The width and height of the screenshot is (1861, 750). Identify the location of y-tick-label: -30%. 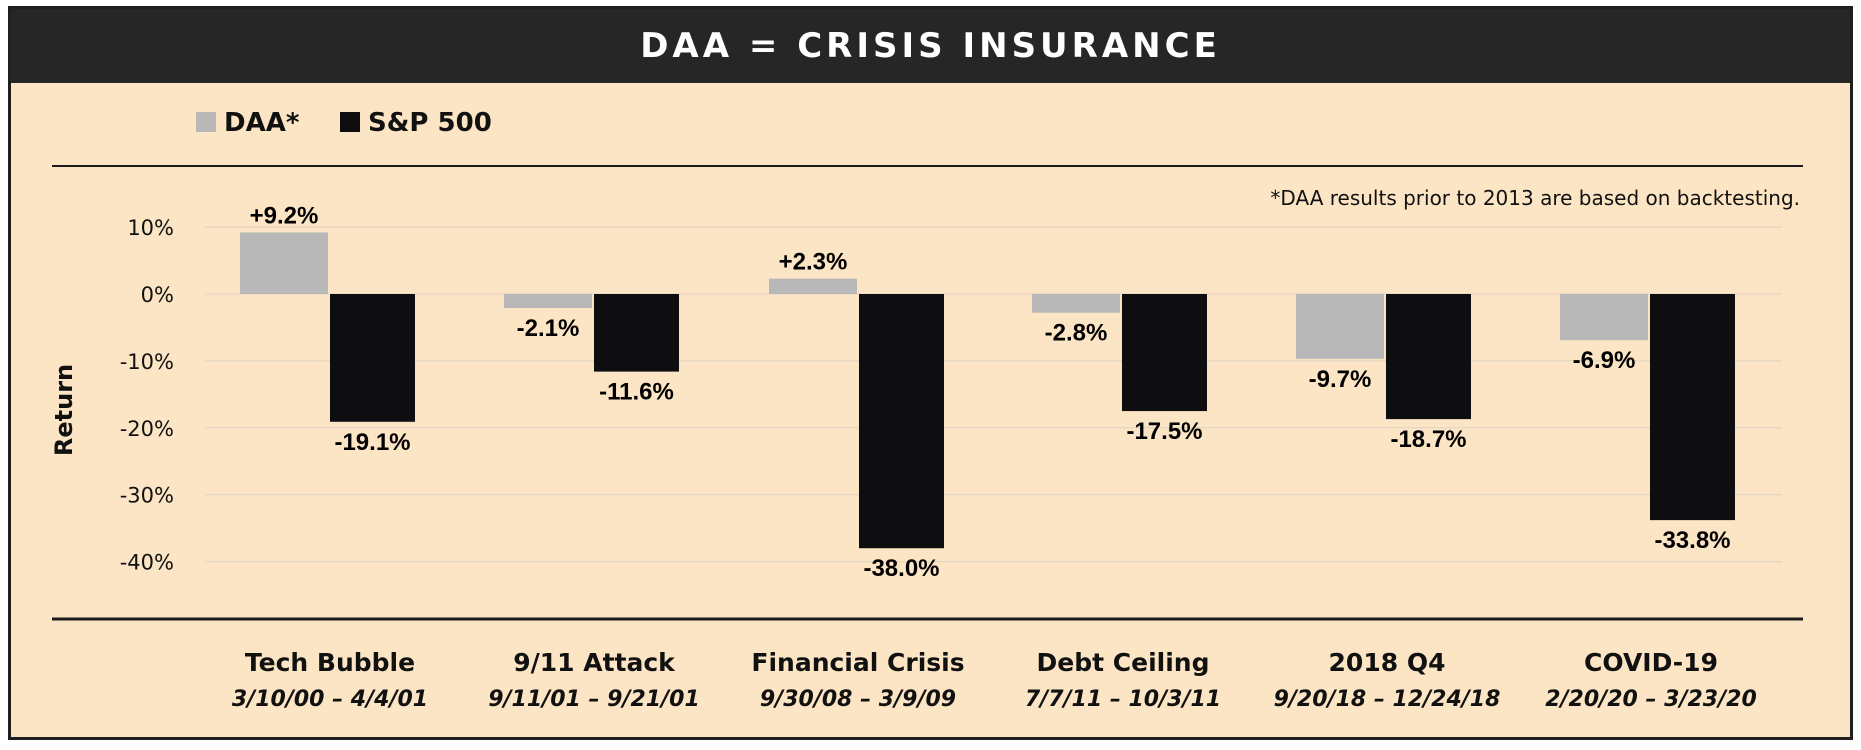
(147, 496).